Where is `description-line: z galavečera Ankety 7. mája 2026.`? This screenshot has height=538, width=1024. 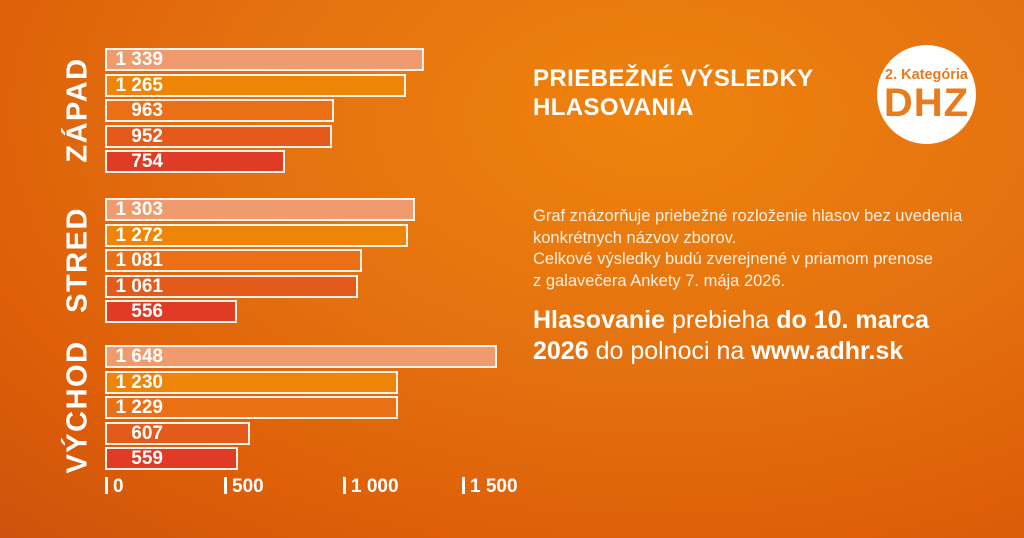
description-line: z galavečera Ankety 7. mája 2026. is located at coordinates (659, 280).